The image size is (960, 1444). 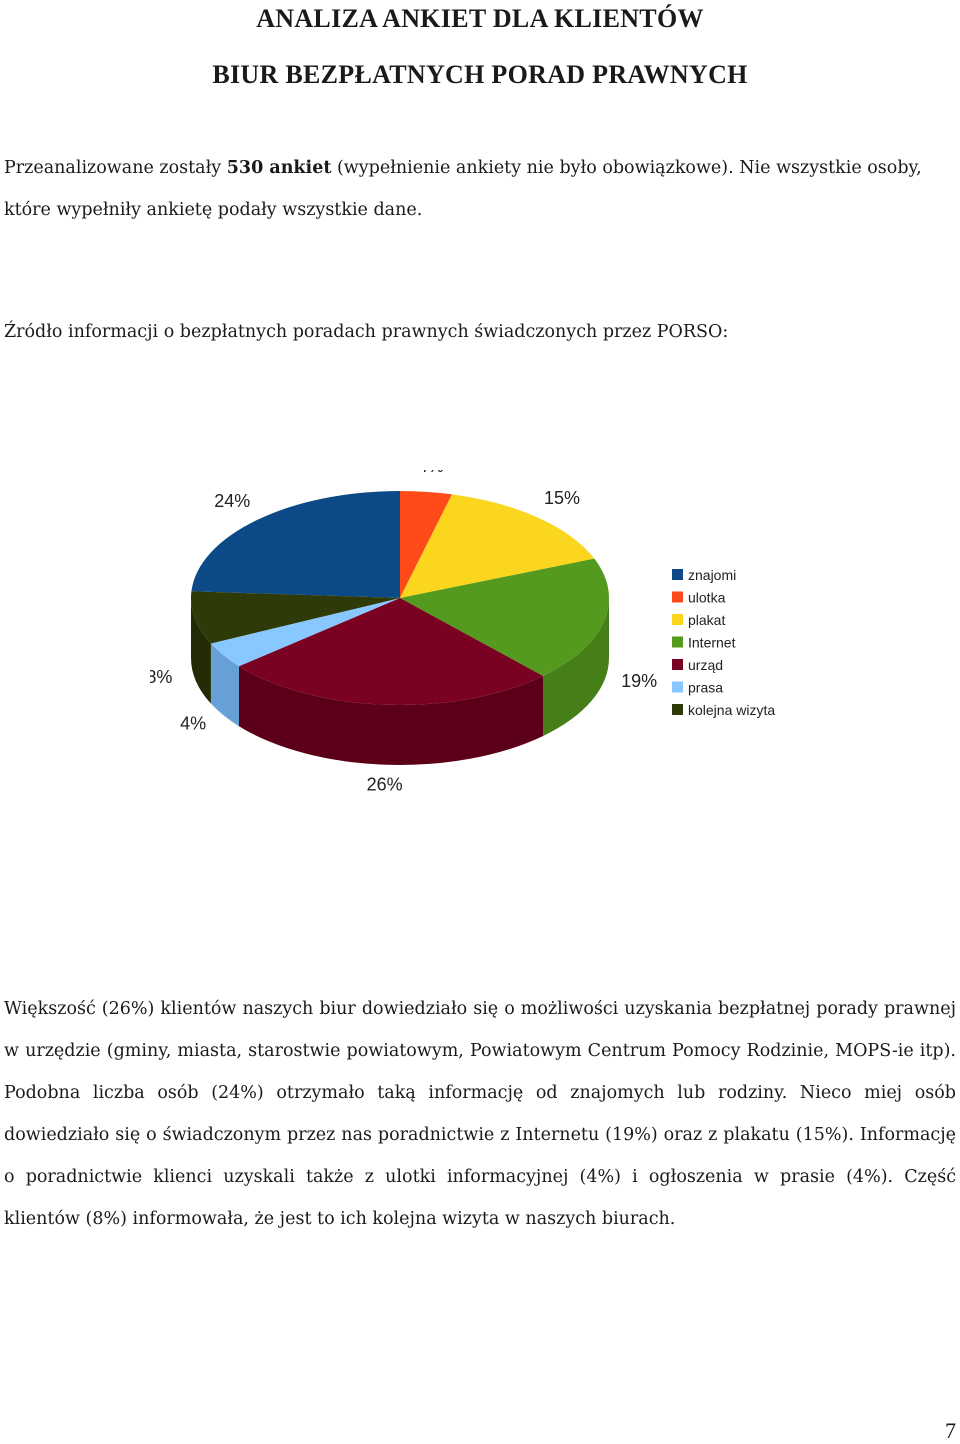 What do you see at coordinates (677, 709) in the screenshot?
I see `legend-swatch-kolejna-wizyta` at bounding box center [677, 709].